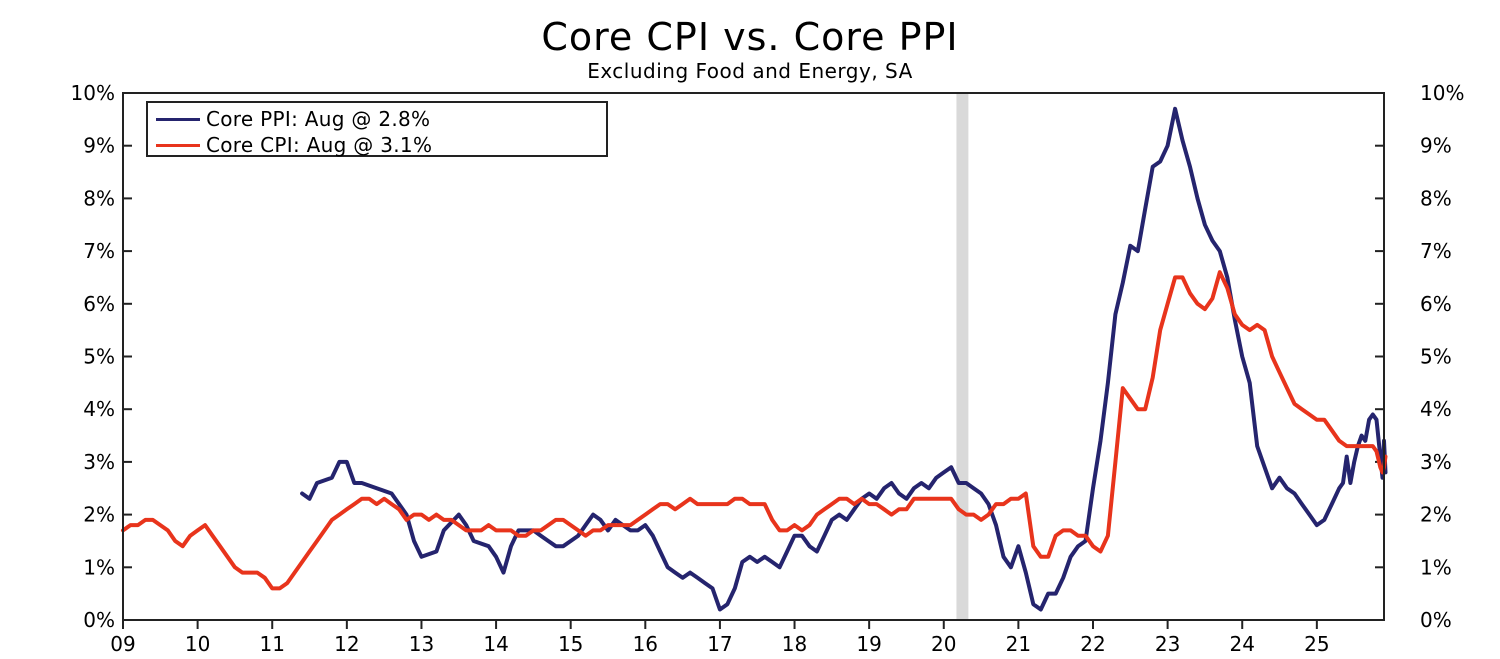 The height and width of the screenshot is (659, 1500). What do you see at coordinates (99, 304) in the screenshot?
I see `left-tick-label: 6%` at bounding box center [99, 304].